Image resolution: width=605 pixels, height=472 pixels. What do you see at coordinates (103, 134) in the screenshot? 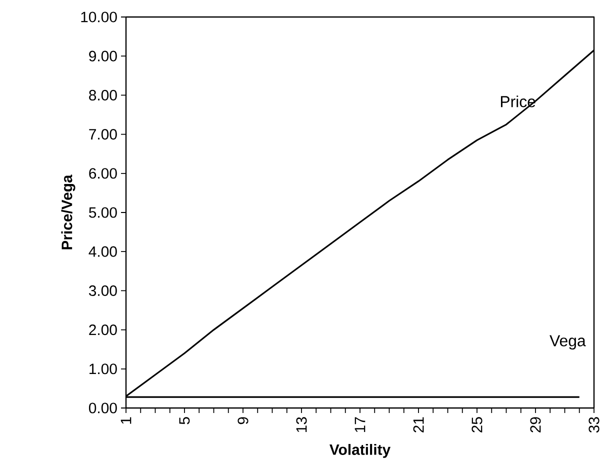
I see `y-tick-label: 7.00` at bounding box center [103, 134].